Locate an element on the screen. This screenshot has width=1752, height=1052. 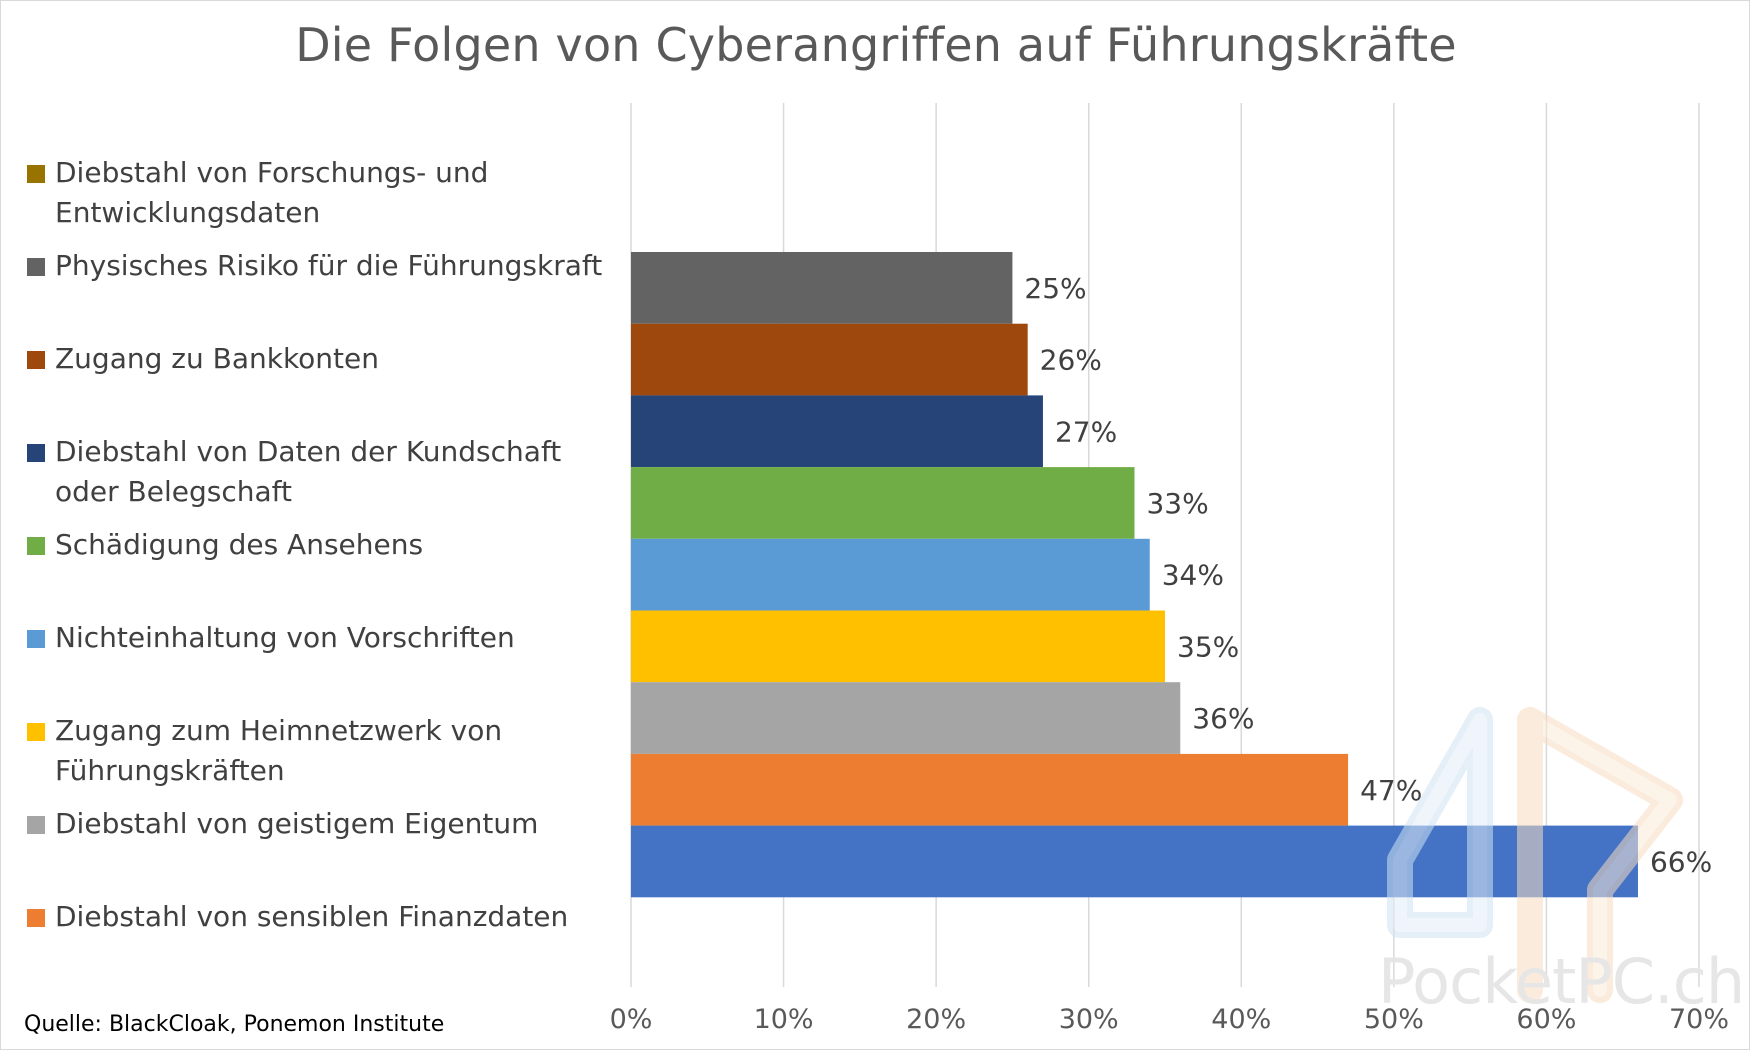
bar-value-label: 25% is located at coordinates (1055, 288).